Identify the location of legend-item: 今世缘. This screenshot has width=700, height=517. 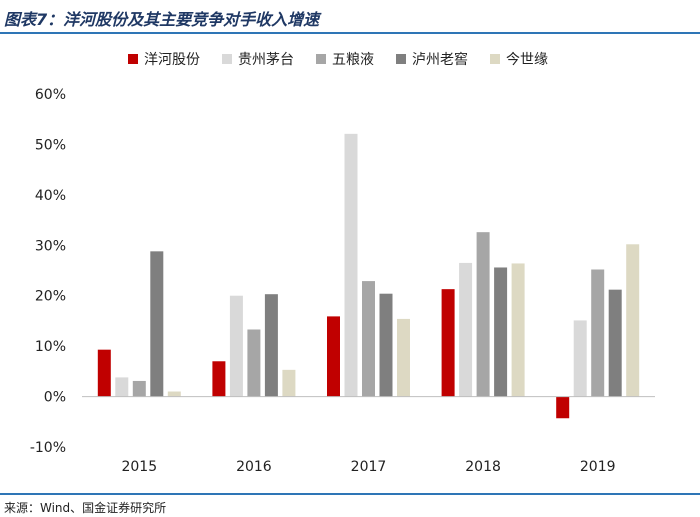
(519, 59).